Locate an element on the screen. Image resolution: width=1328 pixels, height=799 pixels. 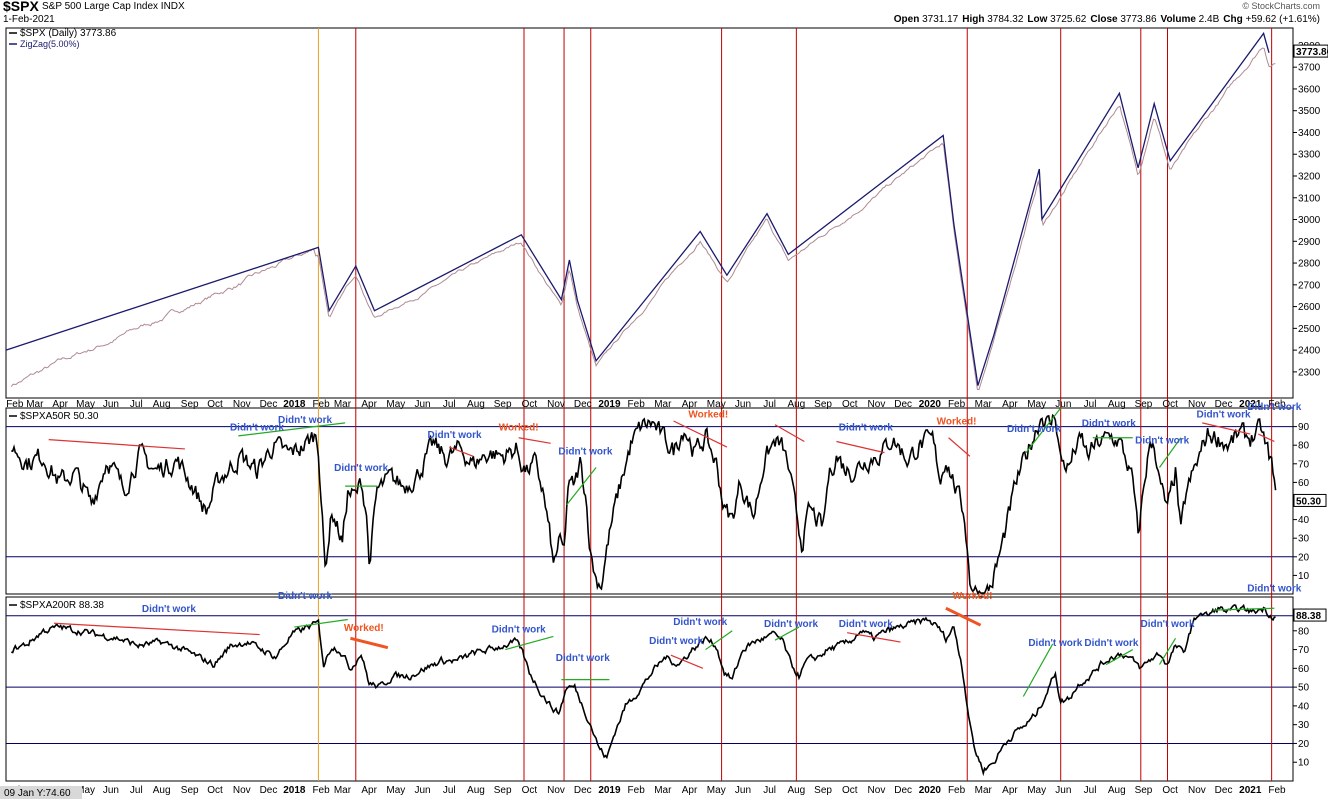
x-tick-label: 2019 is located at coordinates (609, 404).